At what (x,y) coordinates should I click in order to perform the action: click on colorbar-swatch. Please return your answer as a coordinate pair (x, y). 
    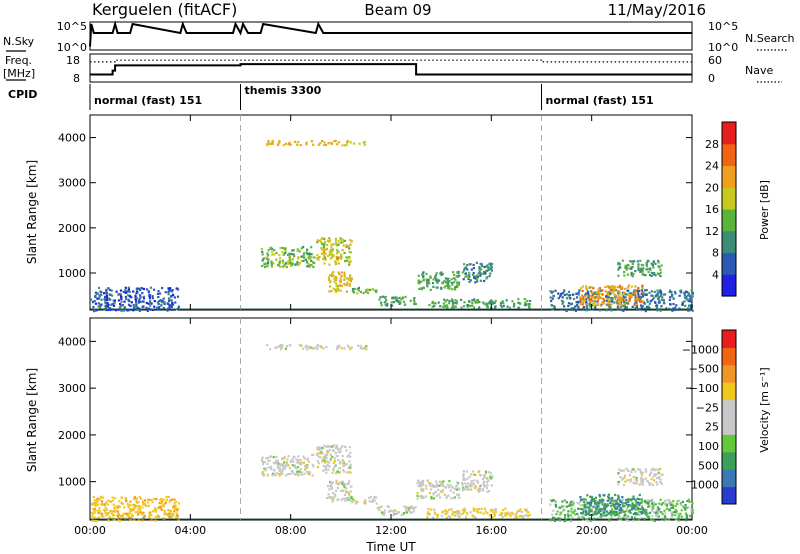
    Looking at the image, I should click on (729, 373).